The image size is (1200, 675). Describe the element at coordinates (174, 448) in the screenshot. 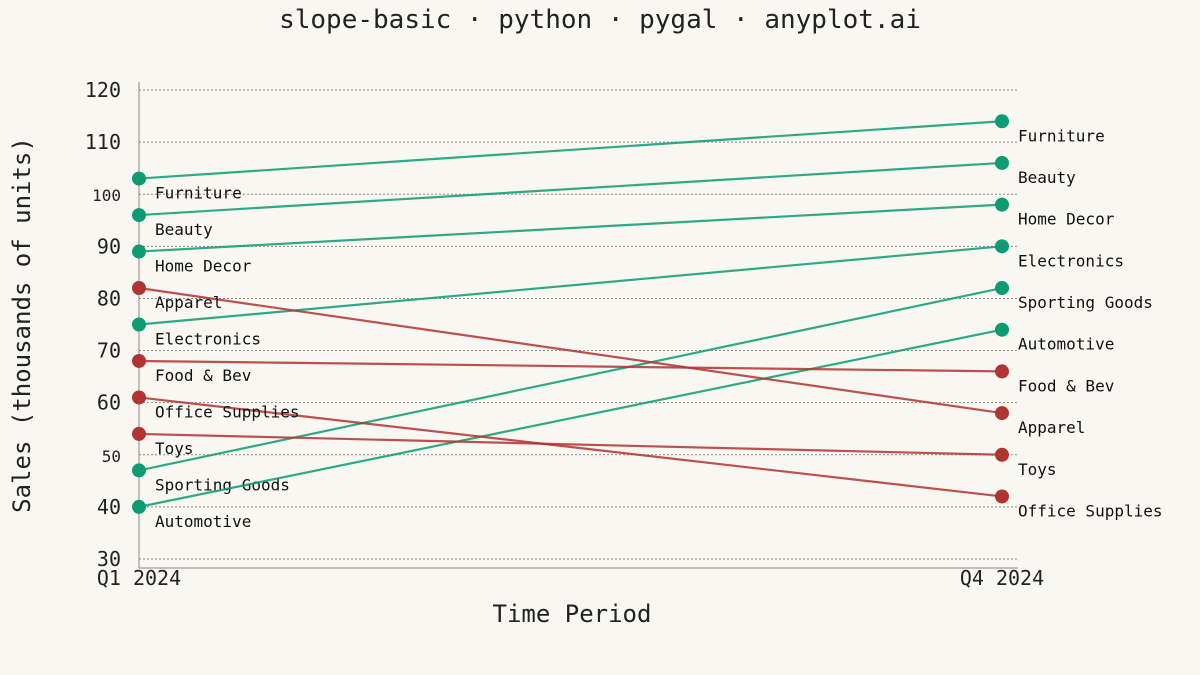

I see `point-label-toys-0: Toys` at that location.